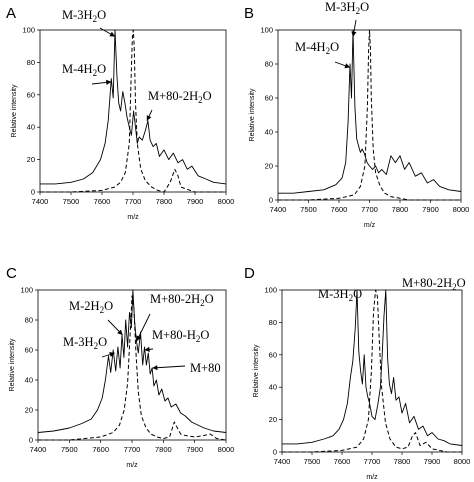  Describe the element at coordinates (249, 13) in the screenshot. I see `panel-letter: B` at that location.